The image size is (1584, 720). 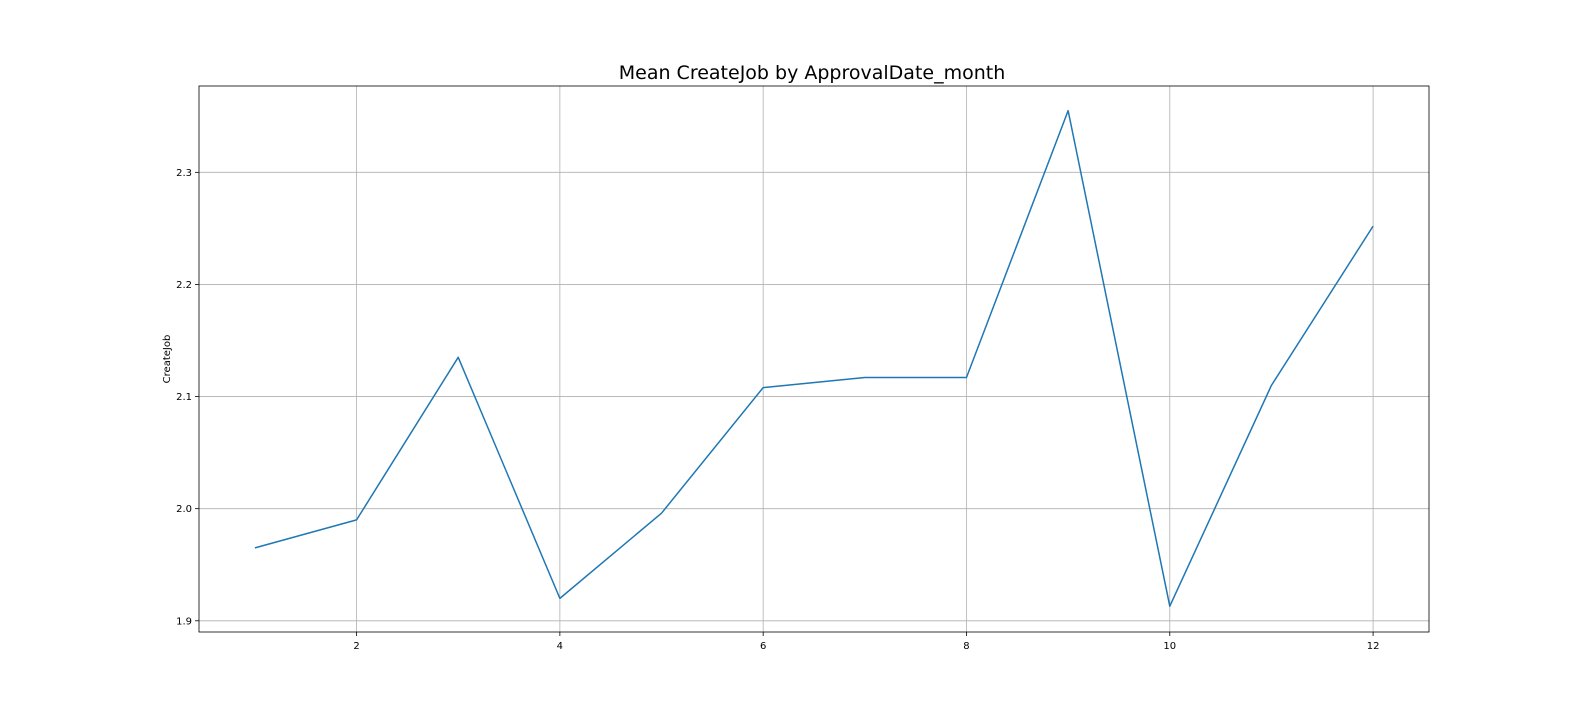 I want to click on y-axis-label: CreateJob, so click(x=167, y=359).